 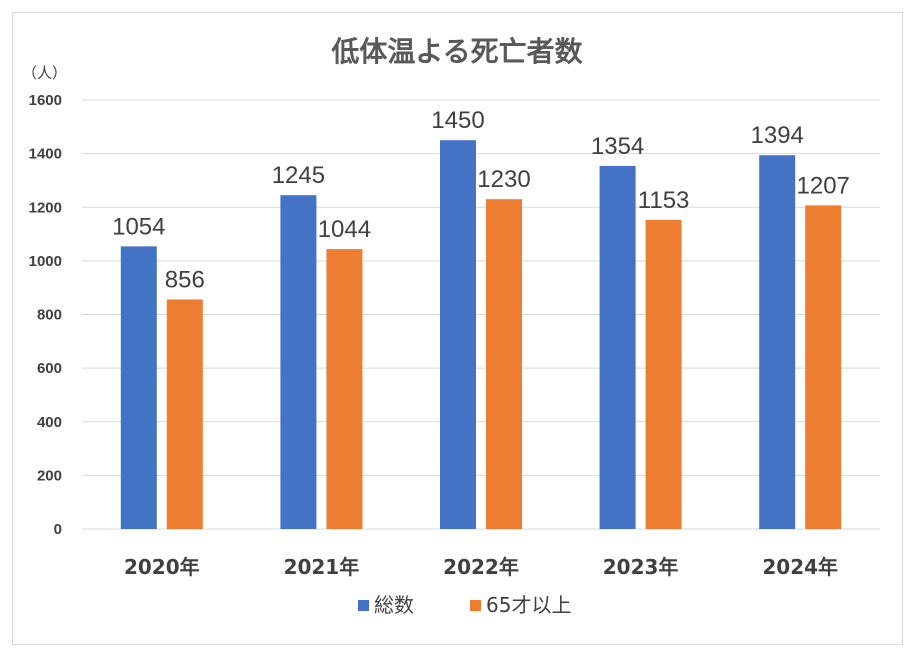 What do you see at coordinates (49, 368) in the screenshot?
I see `y-tick-label: 600` at bounding box center [49, 368].